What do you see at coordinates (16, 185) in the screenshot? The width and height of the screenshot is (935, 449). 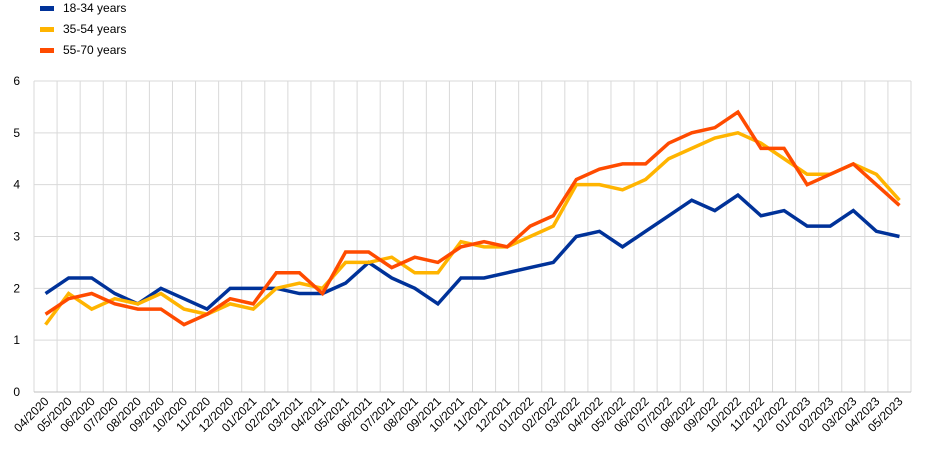 I see `y-tick-label: 4` at bounding box center [16, 185].